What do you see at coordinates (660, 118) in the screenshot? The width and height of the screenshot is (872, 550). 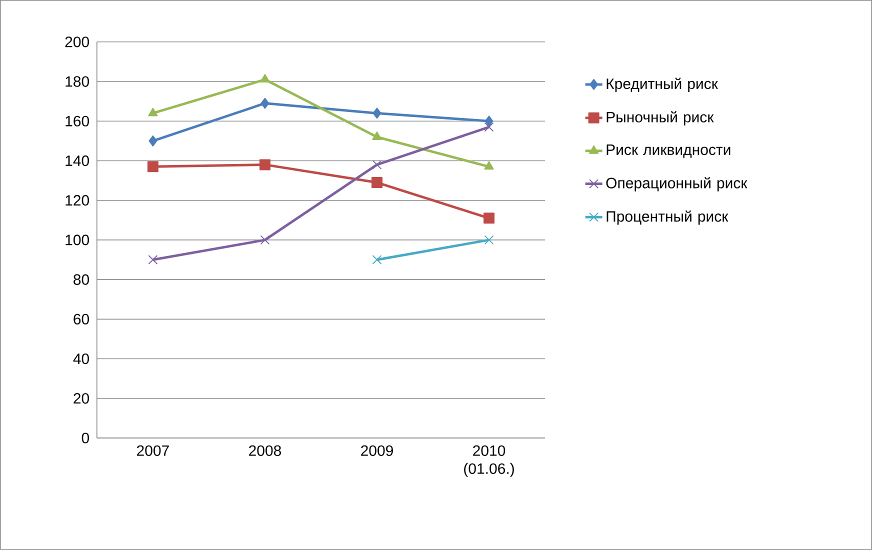 I see `legend-label: Рыночный риск` at bounding box center [660, 118].